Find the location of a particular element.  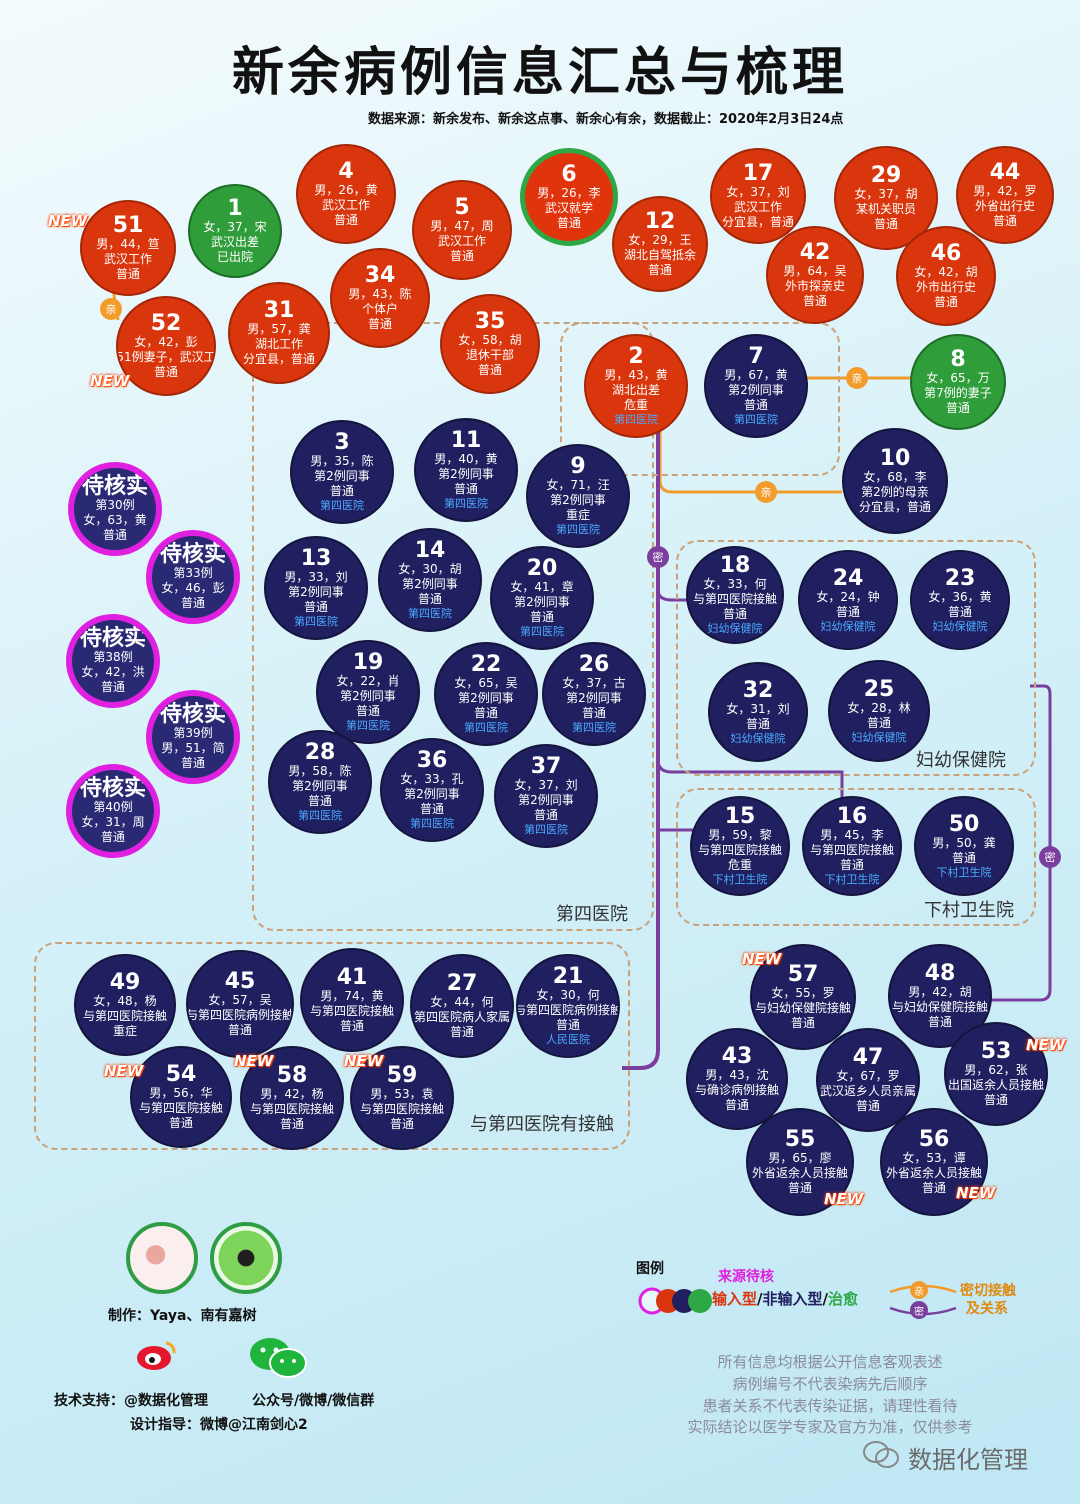

case-node-n53: 53 男，62，张 出国返余人员接触 普通 is located at coordinates (996, 1074).